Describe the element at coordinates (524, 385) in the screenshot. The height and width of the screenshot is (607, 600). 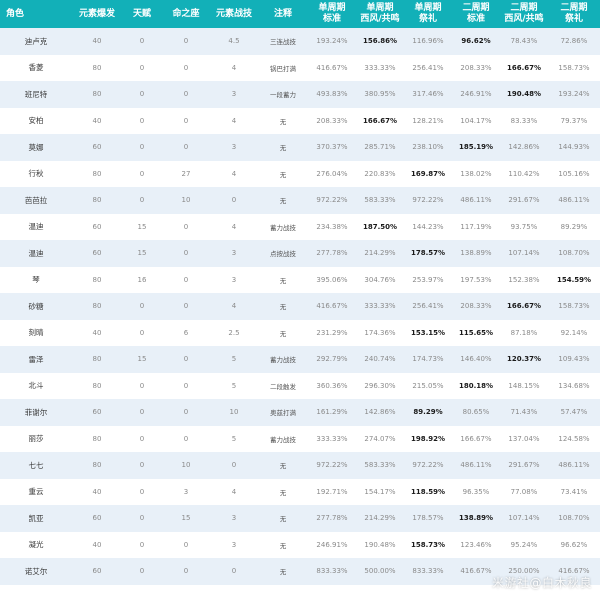
I see `recharge-value: 148.15%` at that location.